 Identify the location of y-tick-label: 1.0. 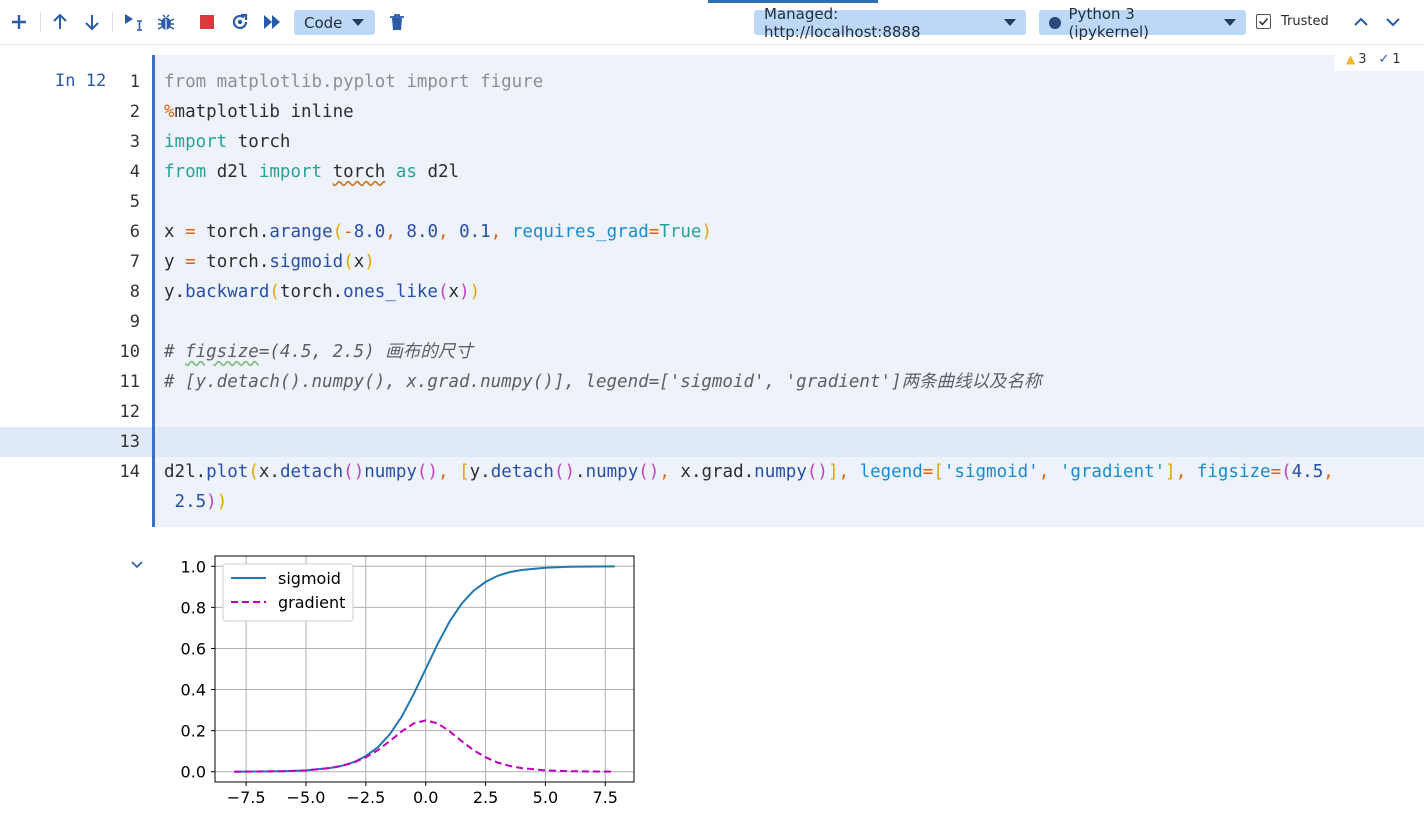
(193, 566).